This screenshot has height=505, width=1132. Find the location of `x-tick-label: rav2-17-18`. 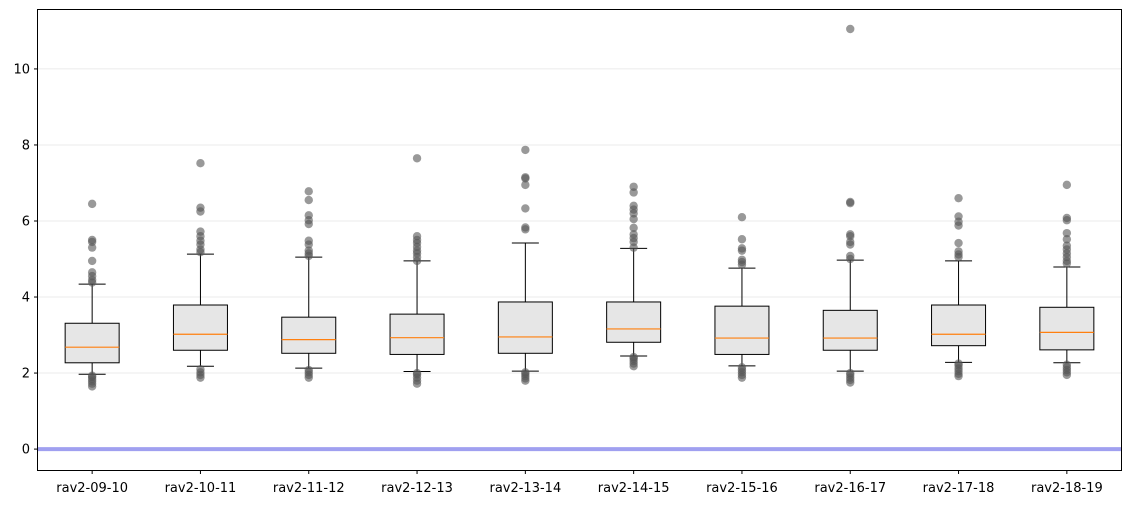

x-tick-label: rav2-17-18 is located at coordinates (959, 488).